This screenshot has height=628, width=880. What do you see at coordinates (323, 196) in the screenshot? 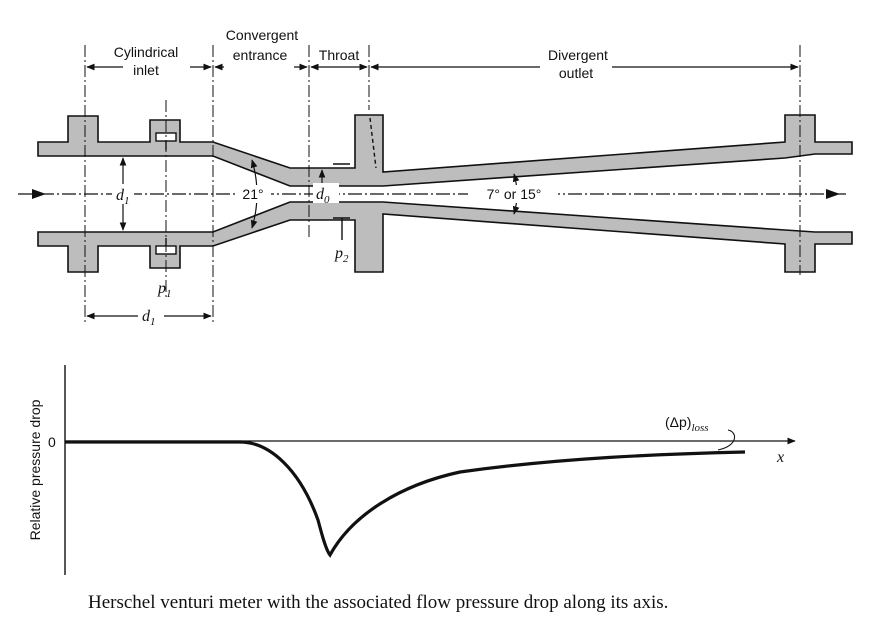
I see `symbol-d0: d0` at bounding box center [323, 196].